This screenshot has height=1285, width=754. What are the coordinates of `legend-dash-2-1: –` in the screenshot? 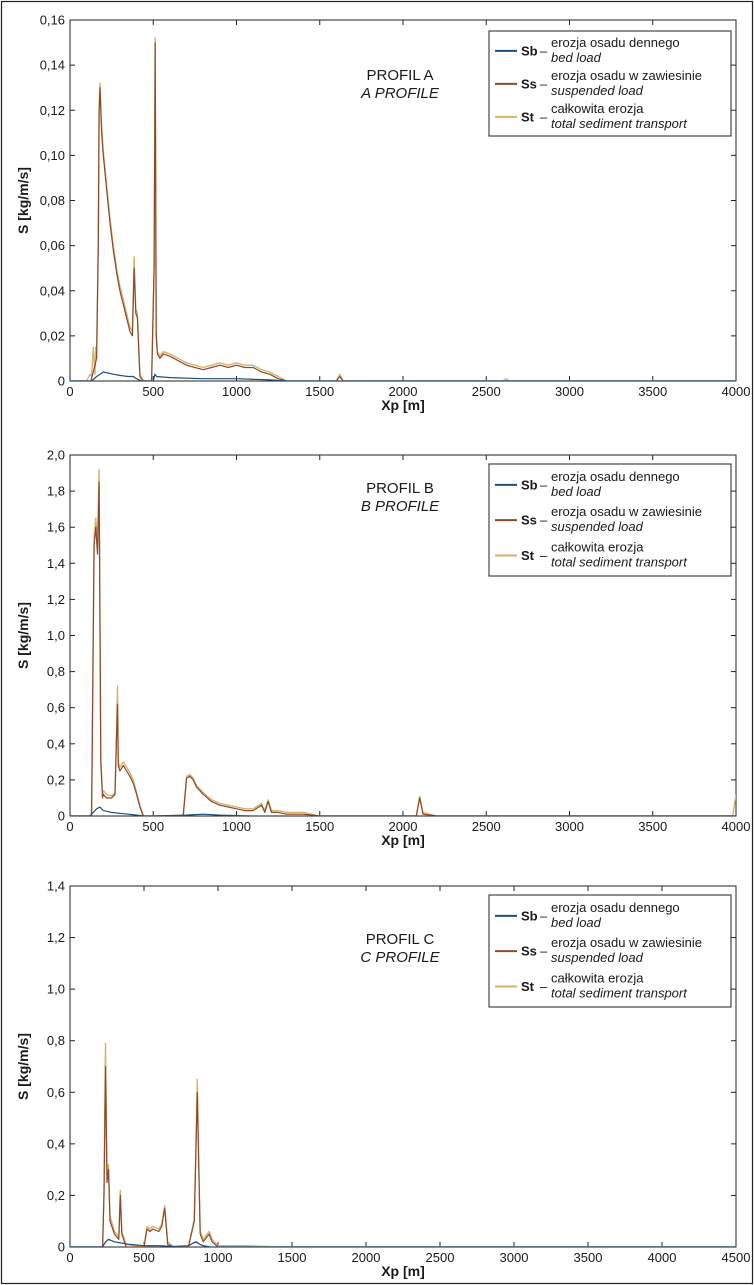 It's located at (544, 951).